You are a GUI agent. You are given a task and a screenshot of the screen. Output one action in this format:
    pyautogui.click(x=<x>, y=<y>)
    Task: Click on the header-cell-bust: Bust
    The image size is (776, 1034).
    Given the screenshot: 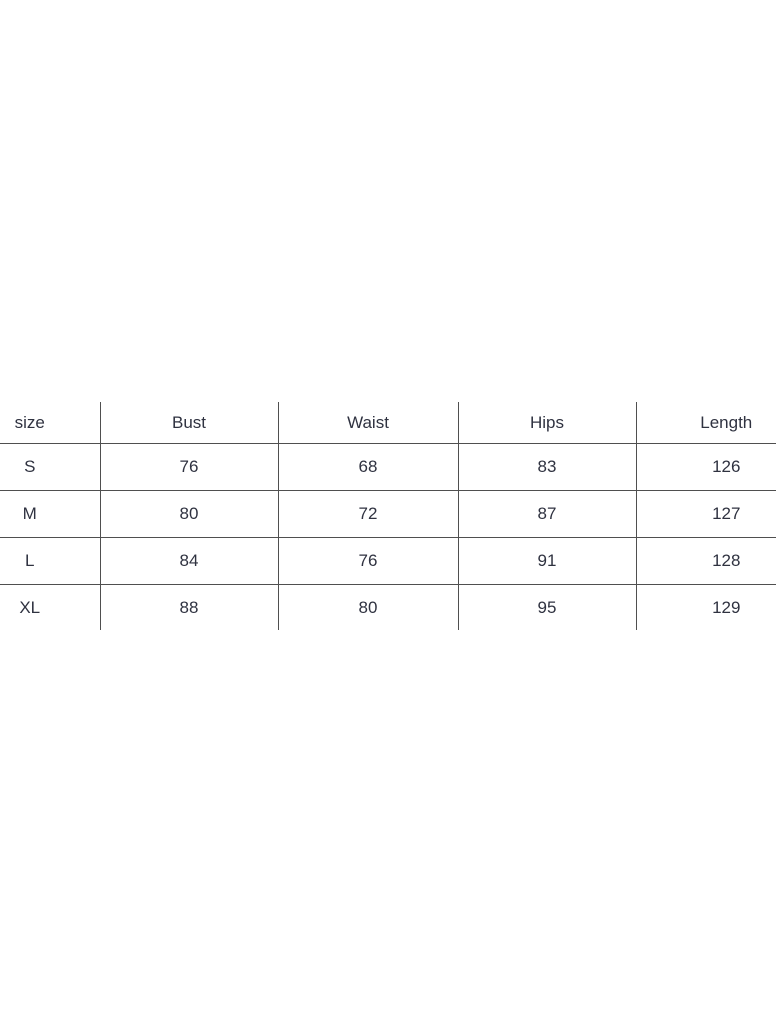 What is the action you would take?
    pyautogui.click(x=189, y=423)
    